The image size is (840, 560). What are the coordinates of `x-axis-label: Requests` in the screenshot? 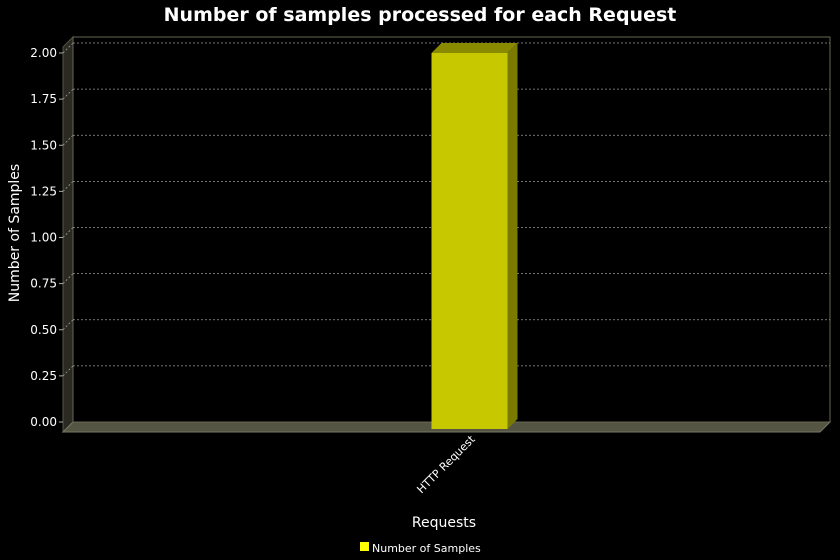 It's located at (444, 523).